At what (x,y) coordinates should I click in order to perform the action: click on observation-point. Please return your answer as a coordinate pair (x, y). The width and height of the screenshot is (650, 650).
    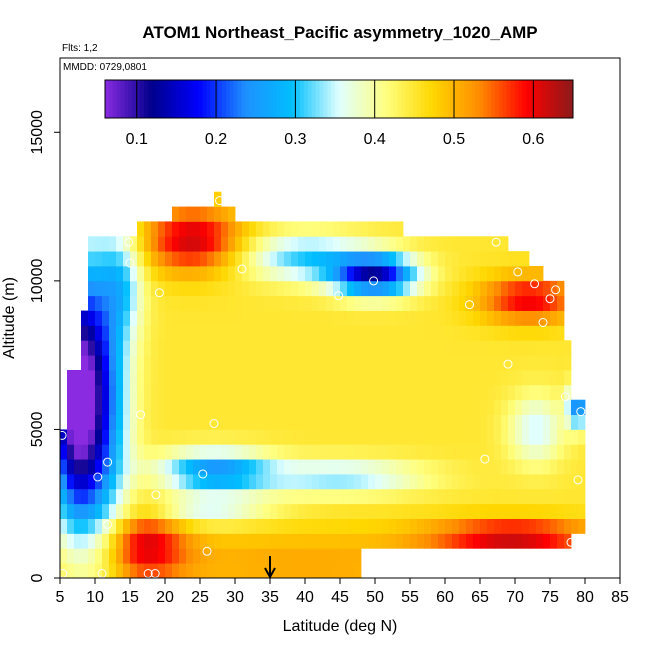
    Looking at the image, I should click on (242, 269).